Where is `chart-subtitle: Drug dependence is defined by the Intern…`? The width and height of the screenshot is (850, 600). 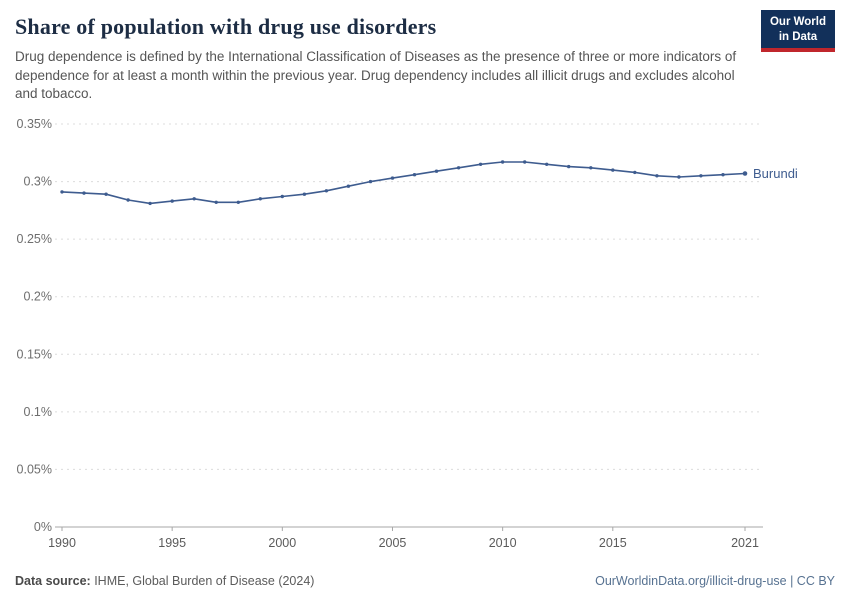 chart-subtitle: Drug dependence is defined by the Intern… is located at coordinates (376, 75).